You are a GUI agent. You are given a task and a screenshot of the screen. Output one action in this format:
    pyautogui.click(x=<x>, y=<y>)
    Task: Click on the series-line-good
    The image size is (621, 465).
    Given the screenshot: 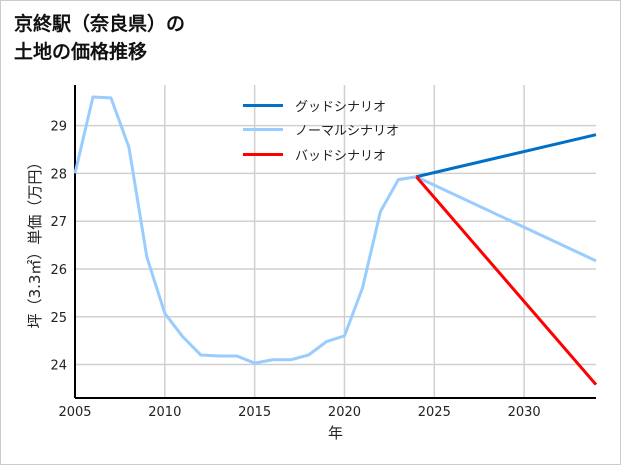 What is the action you would take?
    pyautogui.click(x=506, y=156)
    